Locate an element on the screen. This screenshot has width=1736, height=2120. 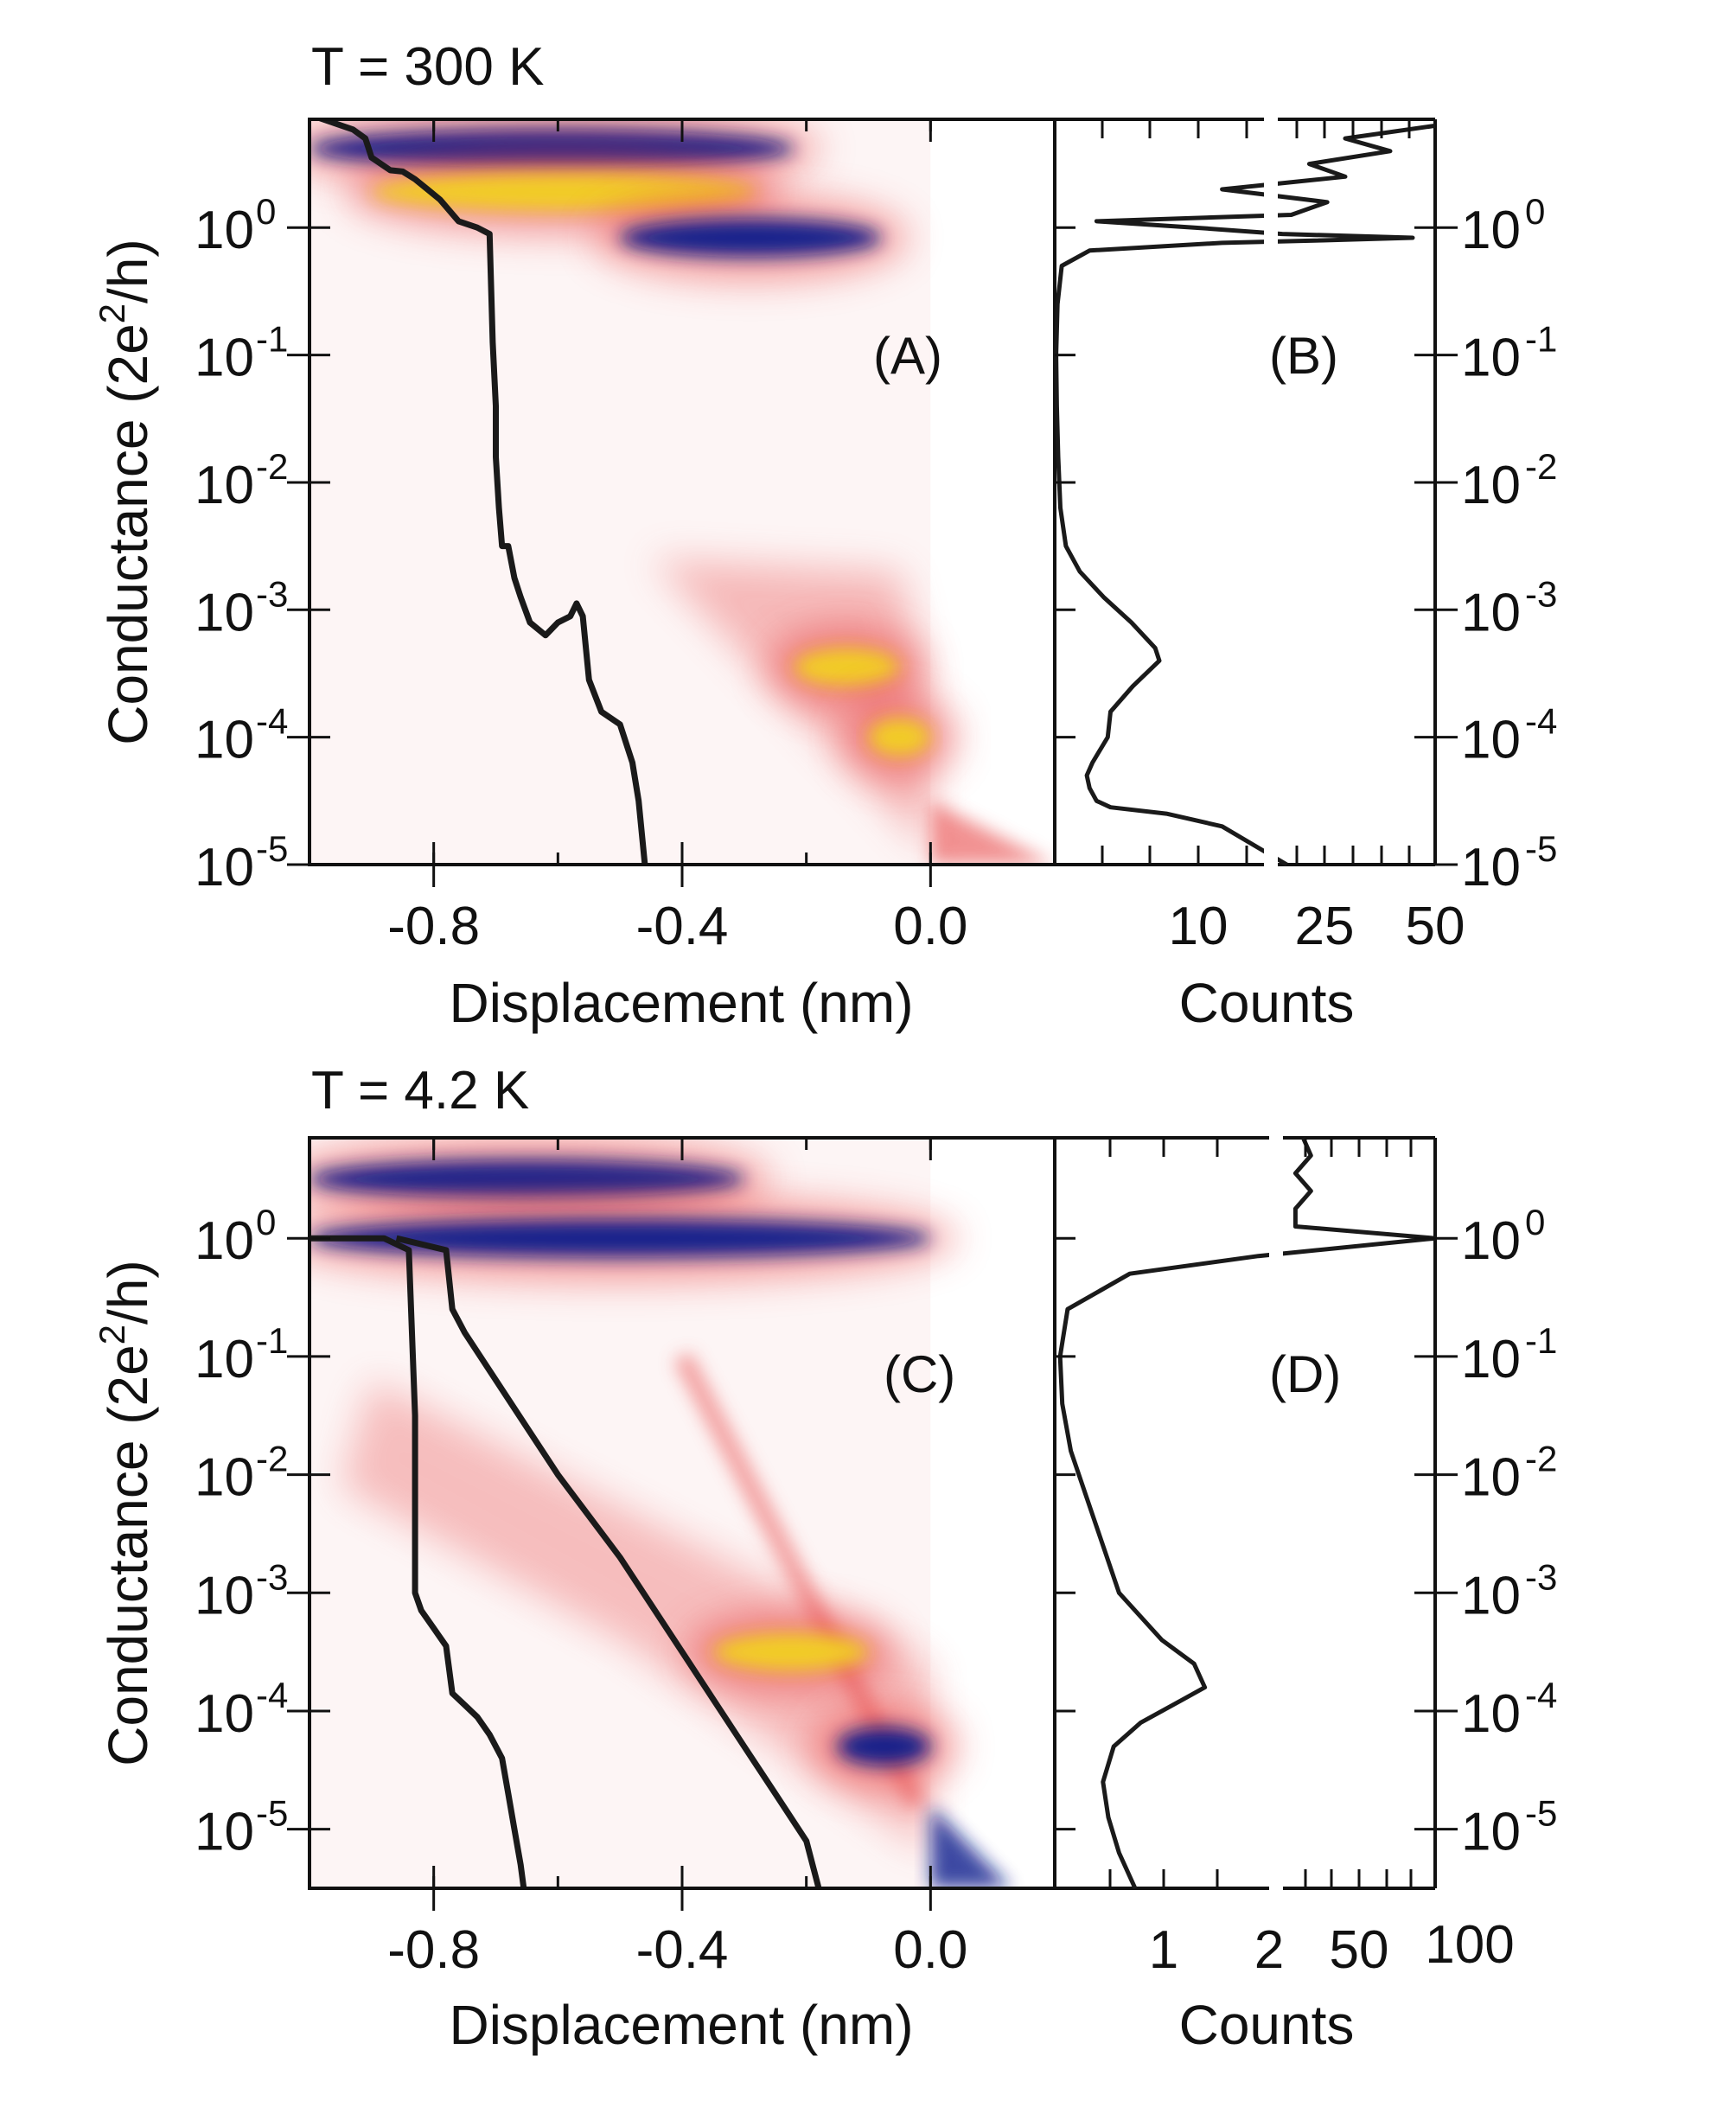
heatmap-c is located at coordinates (661, 1513).